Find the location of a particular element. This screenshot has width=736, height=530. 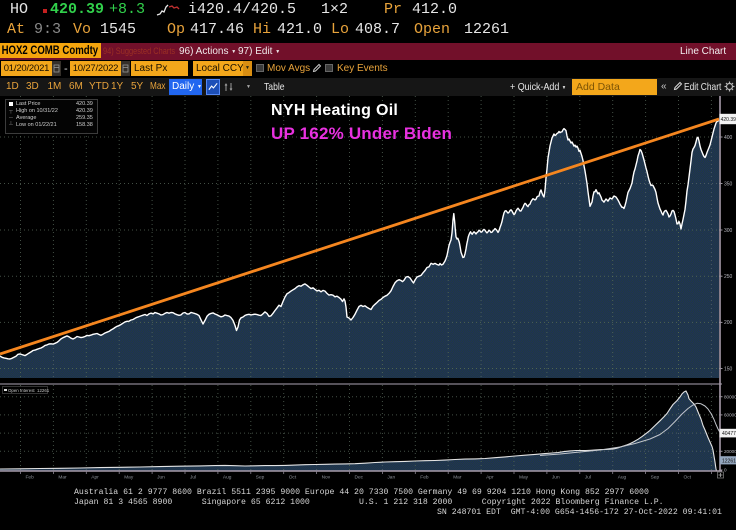

svg-text: 60000 is located at coordinates (730, 415).